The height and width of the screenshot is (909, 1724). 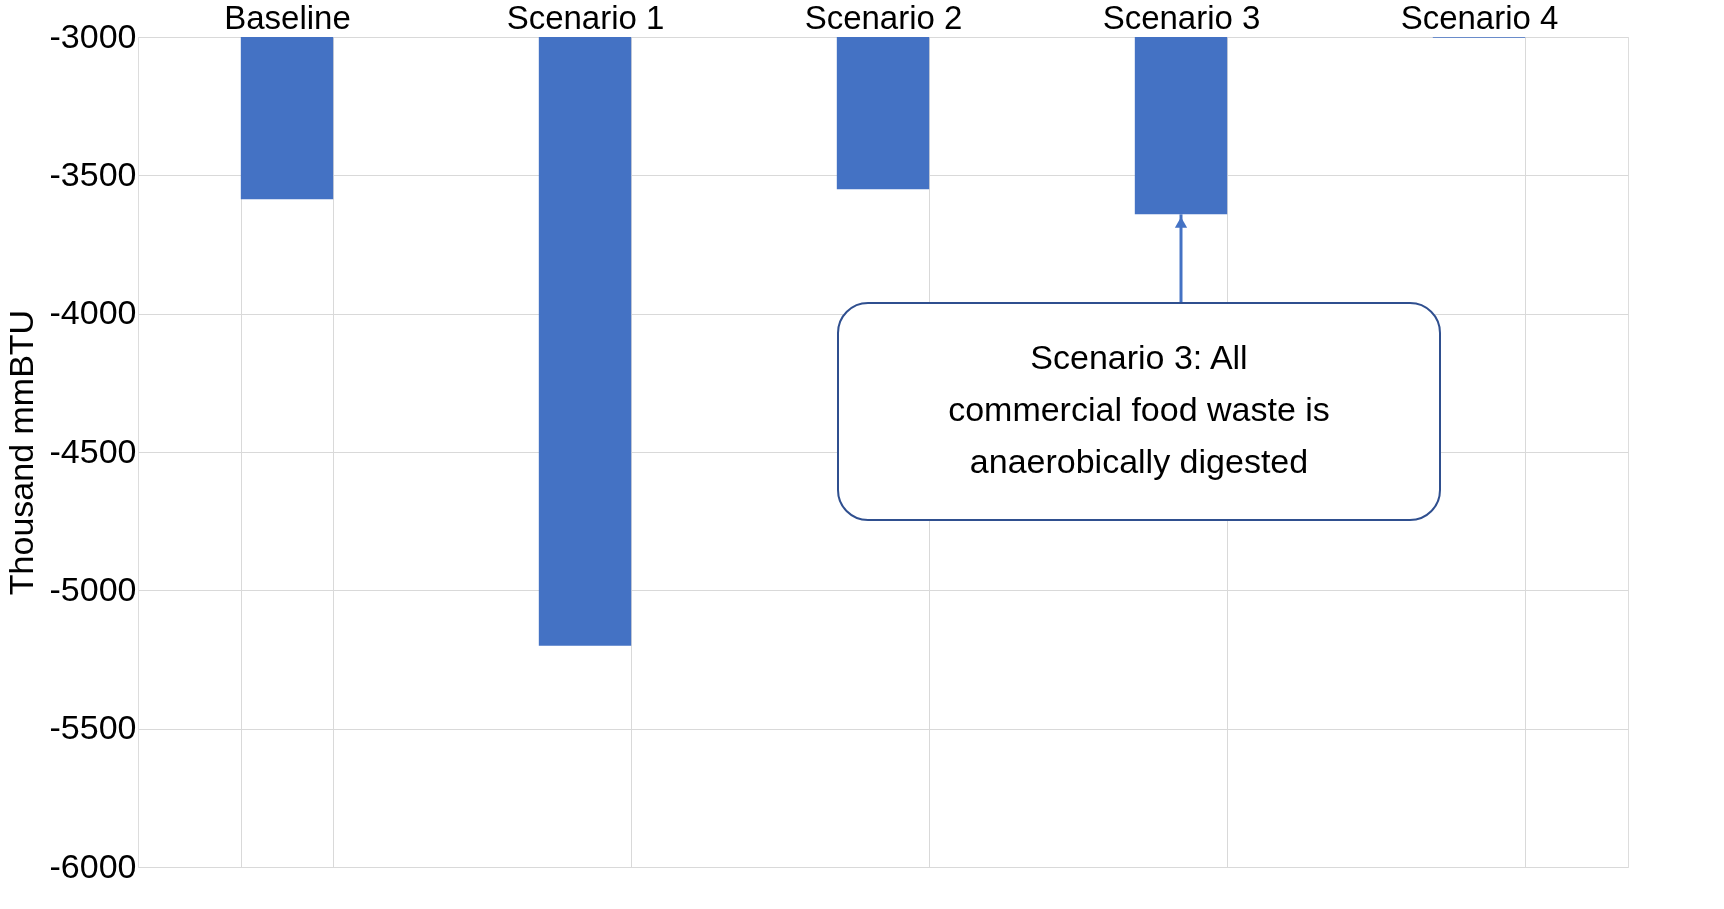 What do you see at coordinates (93, 450) in the screenshot?
I see `y-tick-label: -4500` at bounding box center [93, 450].